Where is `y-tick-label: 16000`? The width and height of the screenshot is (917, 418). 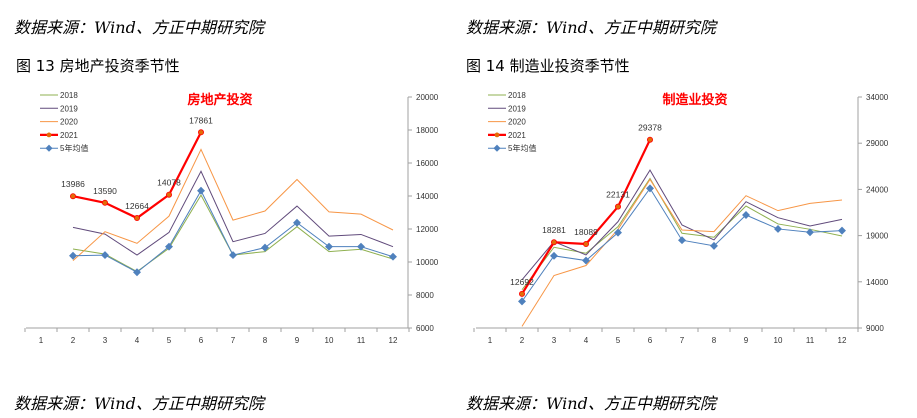 y-tick-label: 16000 is located at coordinates (427, 163).